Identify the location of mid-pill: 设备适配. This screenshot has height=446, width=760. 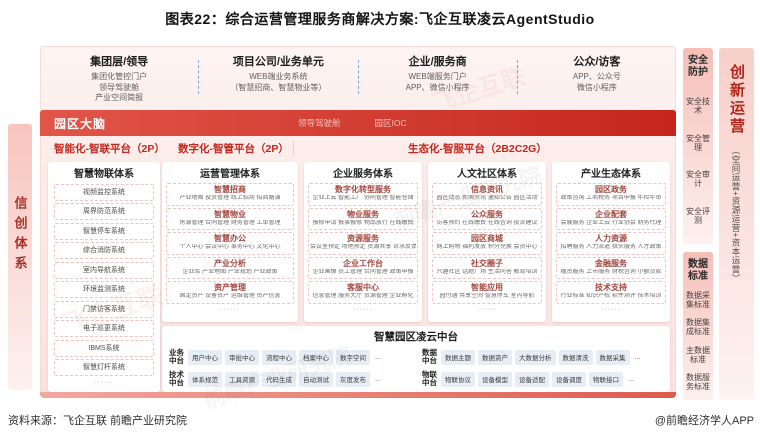
(532, 379).